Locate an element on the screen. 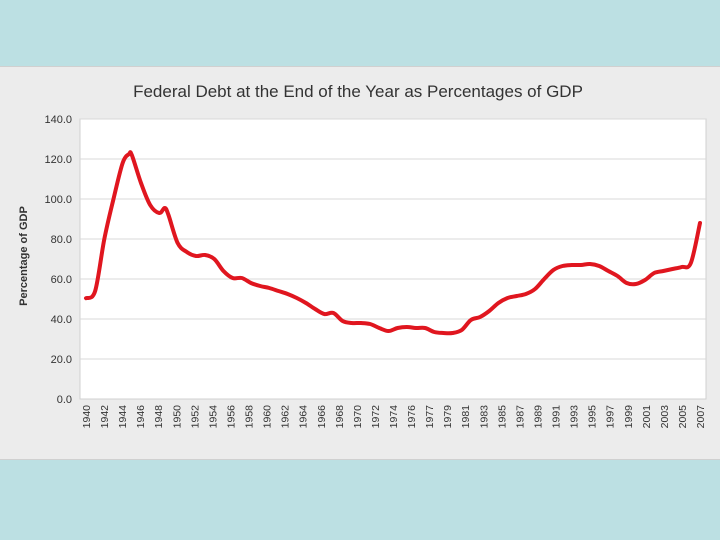  x-tick-label: 1956 is located at coordinates (231, 417).